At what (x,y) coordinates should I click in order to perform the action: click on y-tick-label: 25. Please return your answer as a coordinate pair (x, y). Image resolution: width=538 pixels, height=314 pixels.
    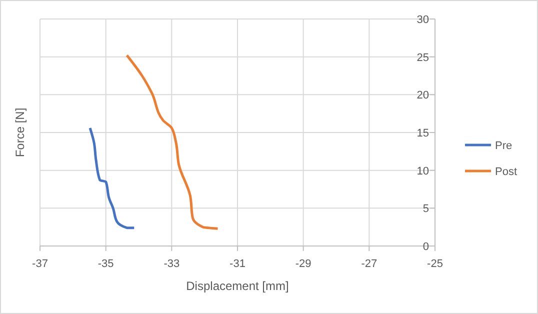
    Looking at the image, I should click on (422, 58).